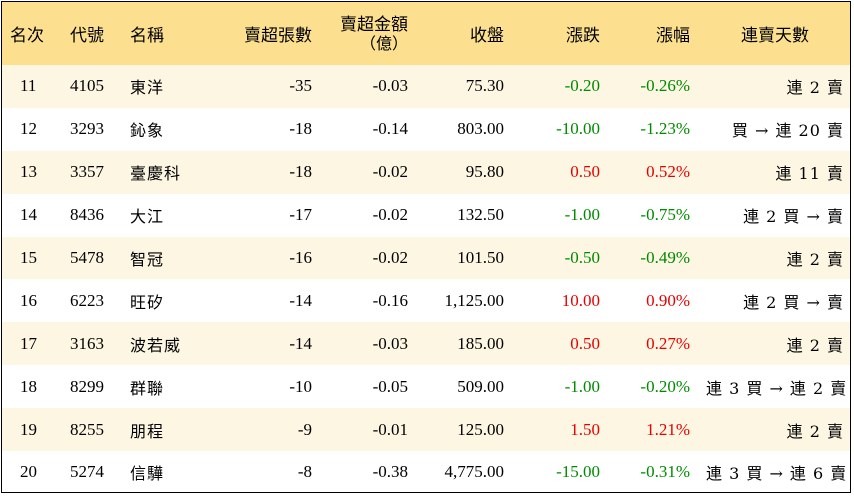  Describe the element at coordinates (300, 386) in the screenshot. I see `cell-net-lots: -10` at that location.